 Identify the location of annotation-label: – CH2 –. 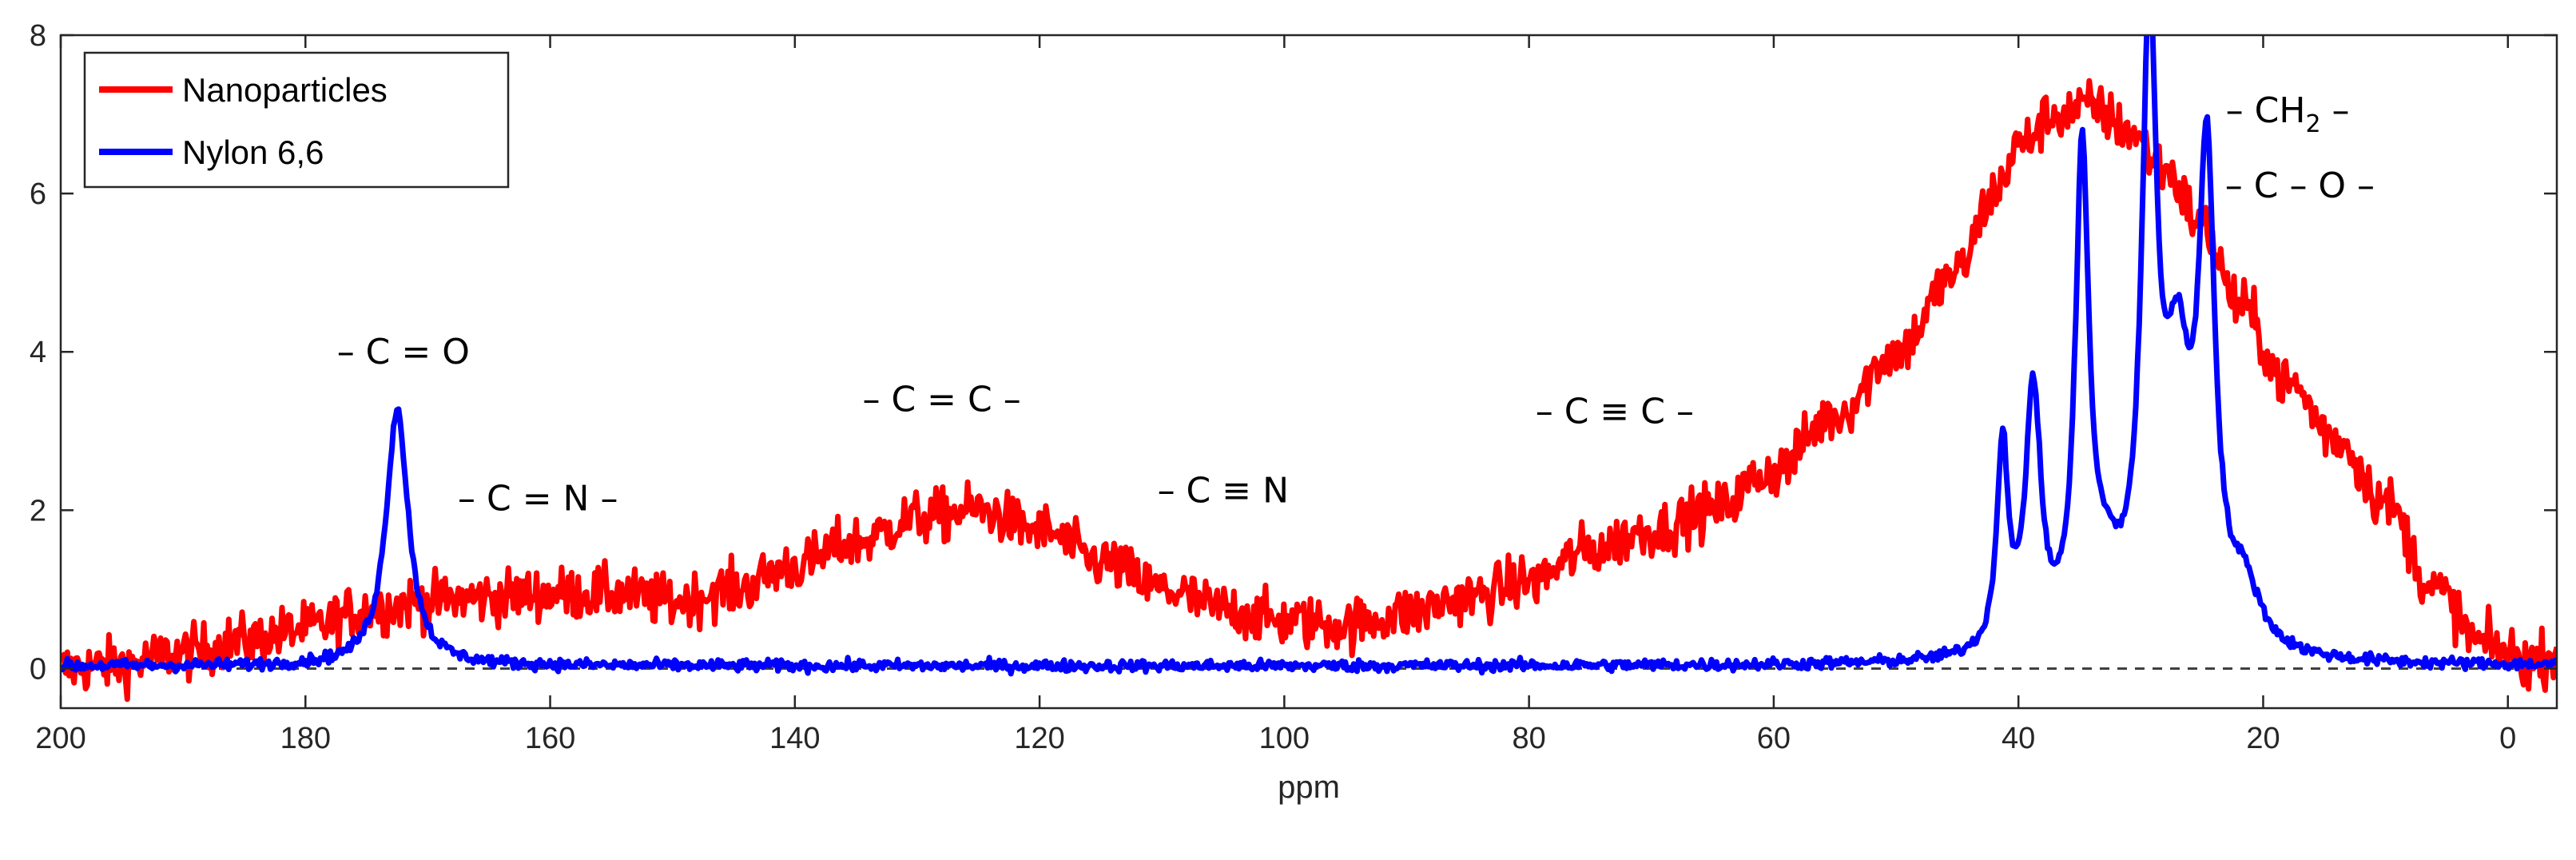
(2288, 114).